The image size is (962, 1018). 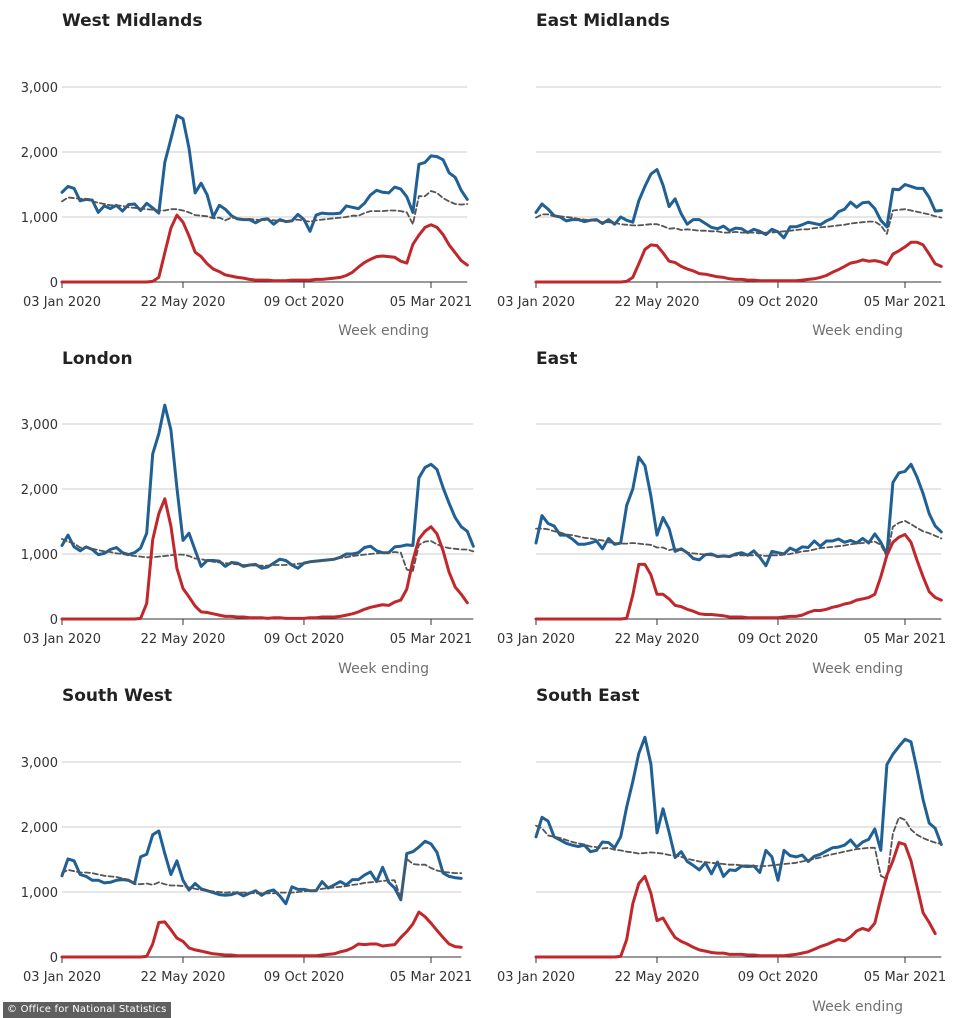 What do you see at coordinates (132, 21) in the screenshot?
I see `panel-title: West Midlands` at bounding box center [132, 21].